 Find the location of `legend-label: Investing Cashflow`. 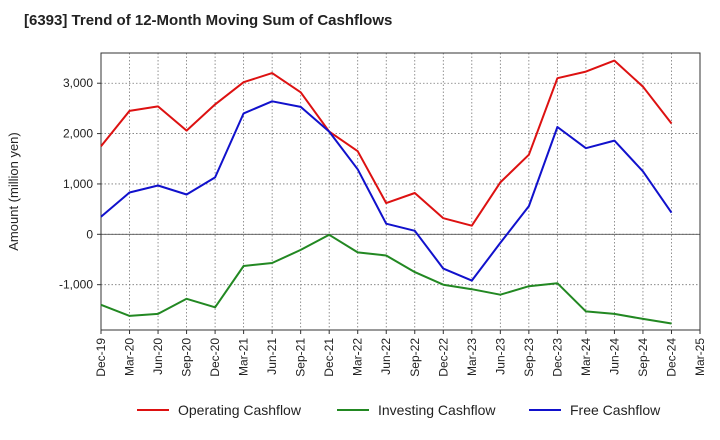

legend-label: Investing Cashflow is located at coordinates (437, 410).